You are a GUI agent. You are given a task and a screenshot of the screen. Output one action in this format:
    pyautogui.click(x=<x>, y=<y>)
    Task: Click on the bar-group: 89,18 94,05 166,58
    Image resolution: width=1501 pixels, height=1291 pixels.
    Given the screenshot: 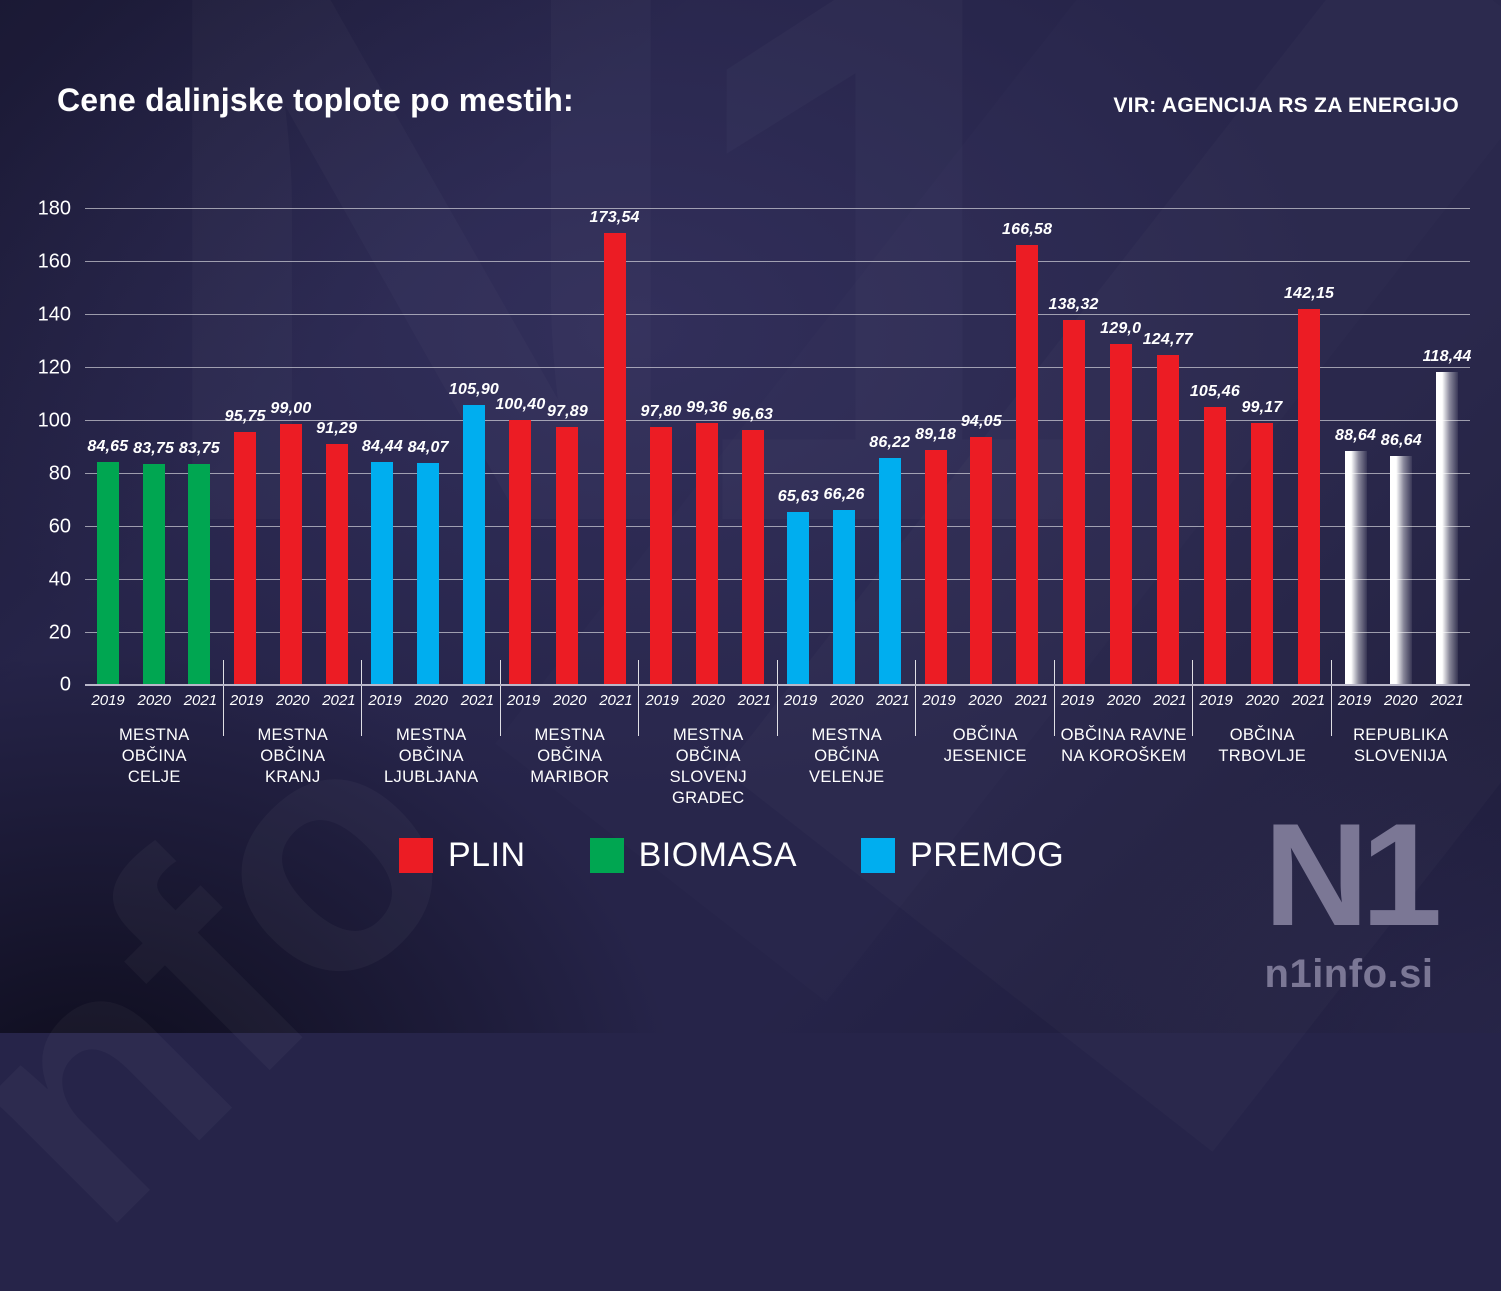 What is the action you would take?
    pyautogui.click(x=983, y=447)
    